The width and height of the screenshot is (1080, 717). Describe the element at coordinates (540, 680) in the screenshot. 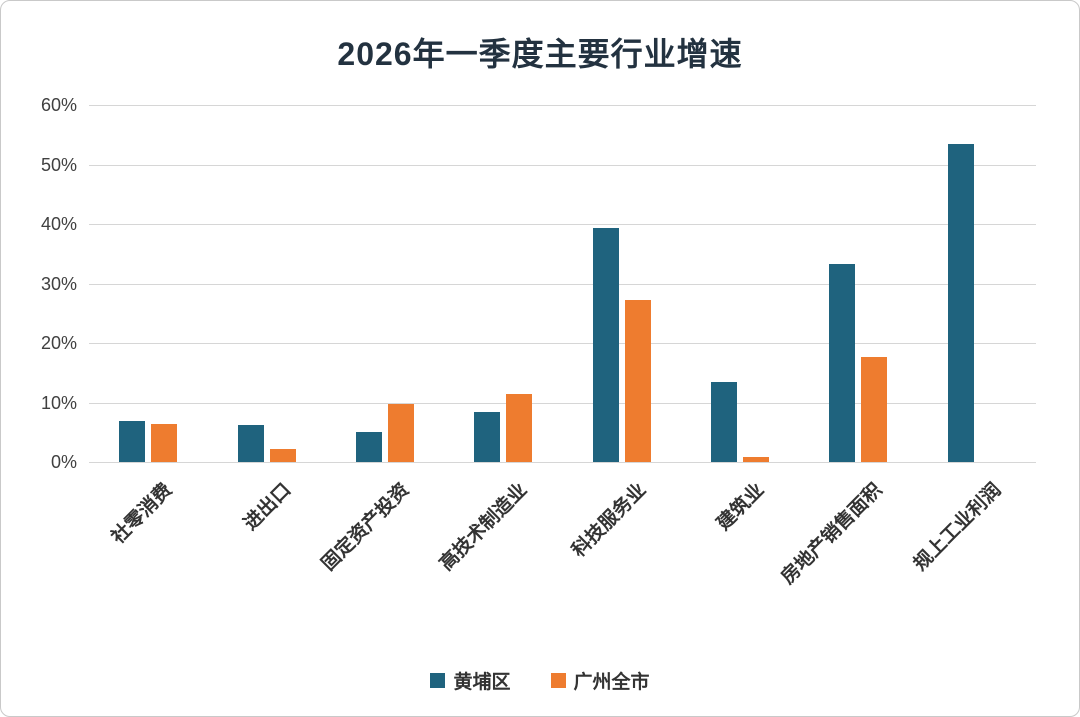

I see `legend: 黄埔区 广州全市` at that location.